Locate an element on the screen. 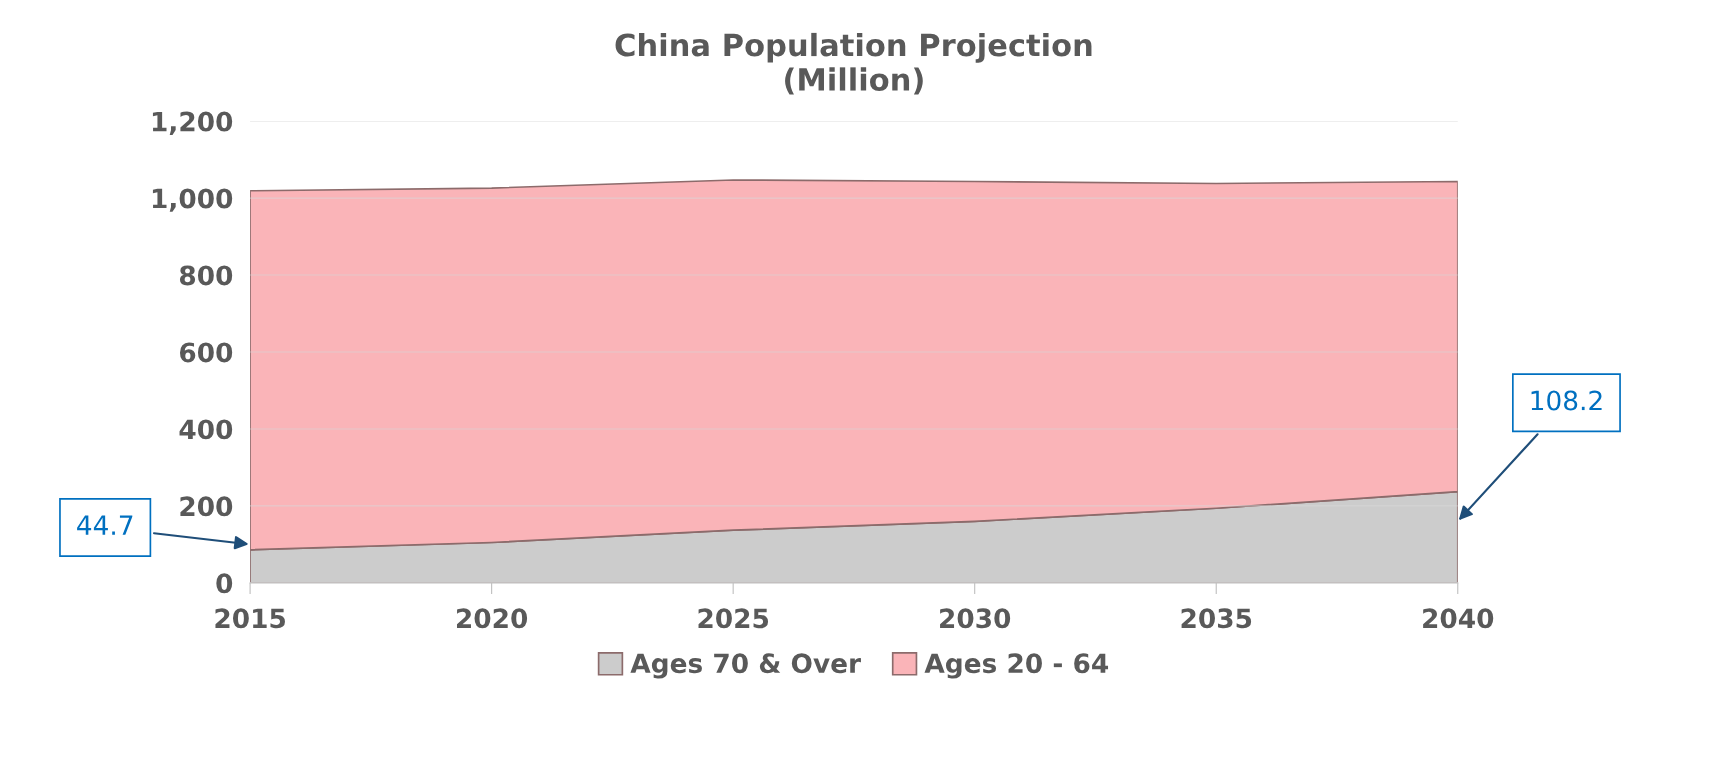 The height and width of the screenshot is (757, 1713). x-tick-label: 2015 is located at coordinates (250, 618).